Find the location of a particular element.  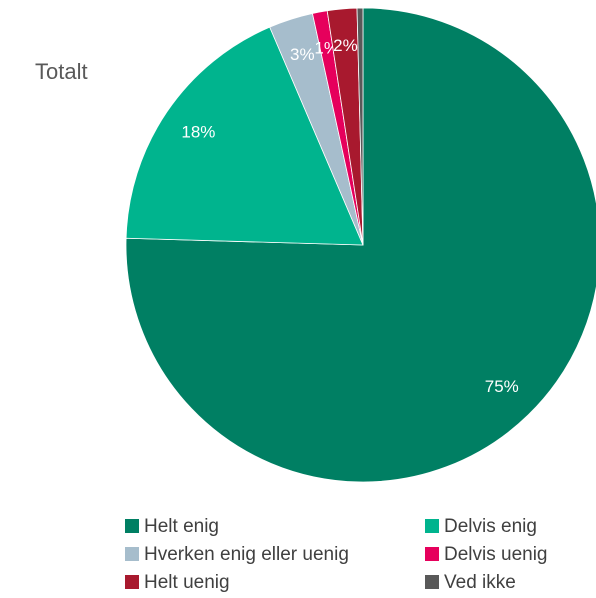

legend-label: Ved ikke is located at coordinates (480, 582).